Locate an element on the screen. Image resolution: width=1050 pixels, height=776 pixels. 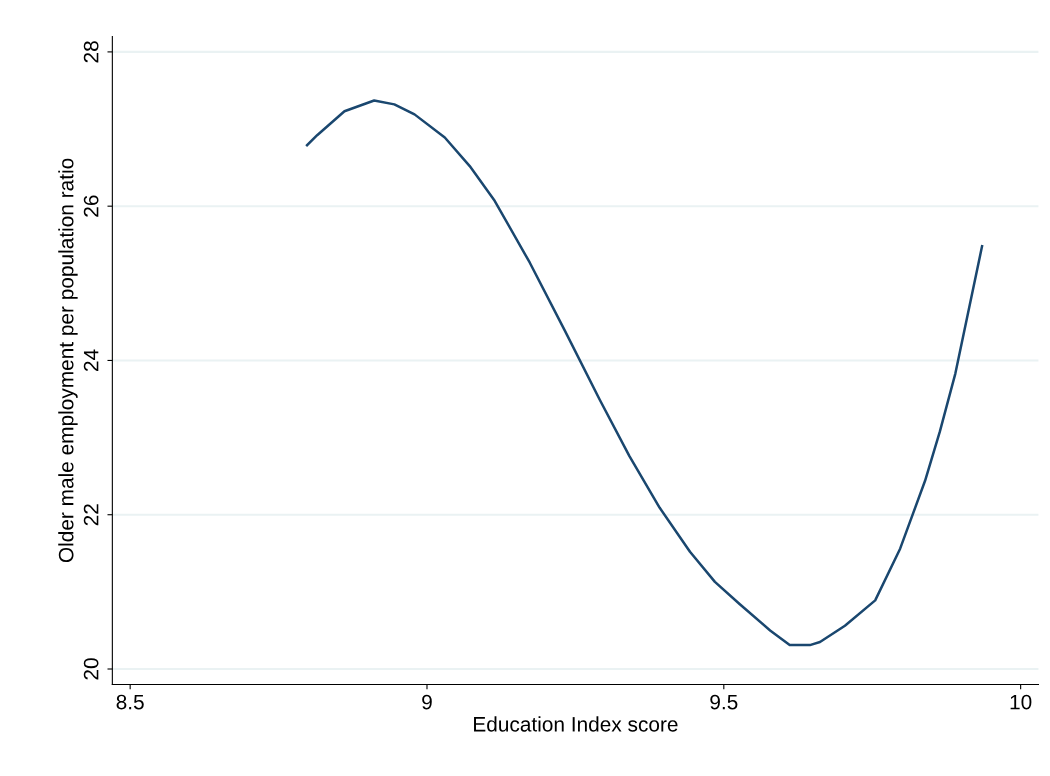
y-tick-label: 26 is located at coordinates (91, 206).